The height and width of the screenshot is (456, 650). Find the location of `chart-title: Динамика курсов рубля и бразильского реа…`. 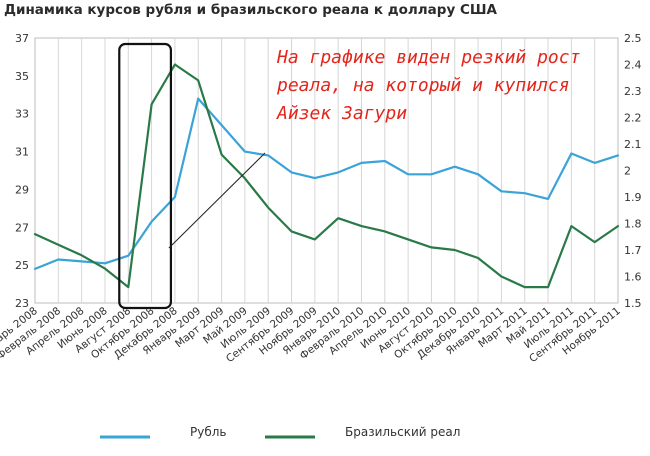

chart-title: Динамика курсов рубля и бразильского реа… is located at coordinates (250, 10).